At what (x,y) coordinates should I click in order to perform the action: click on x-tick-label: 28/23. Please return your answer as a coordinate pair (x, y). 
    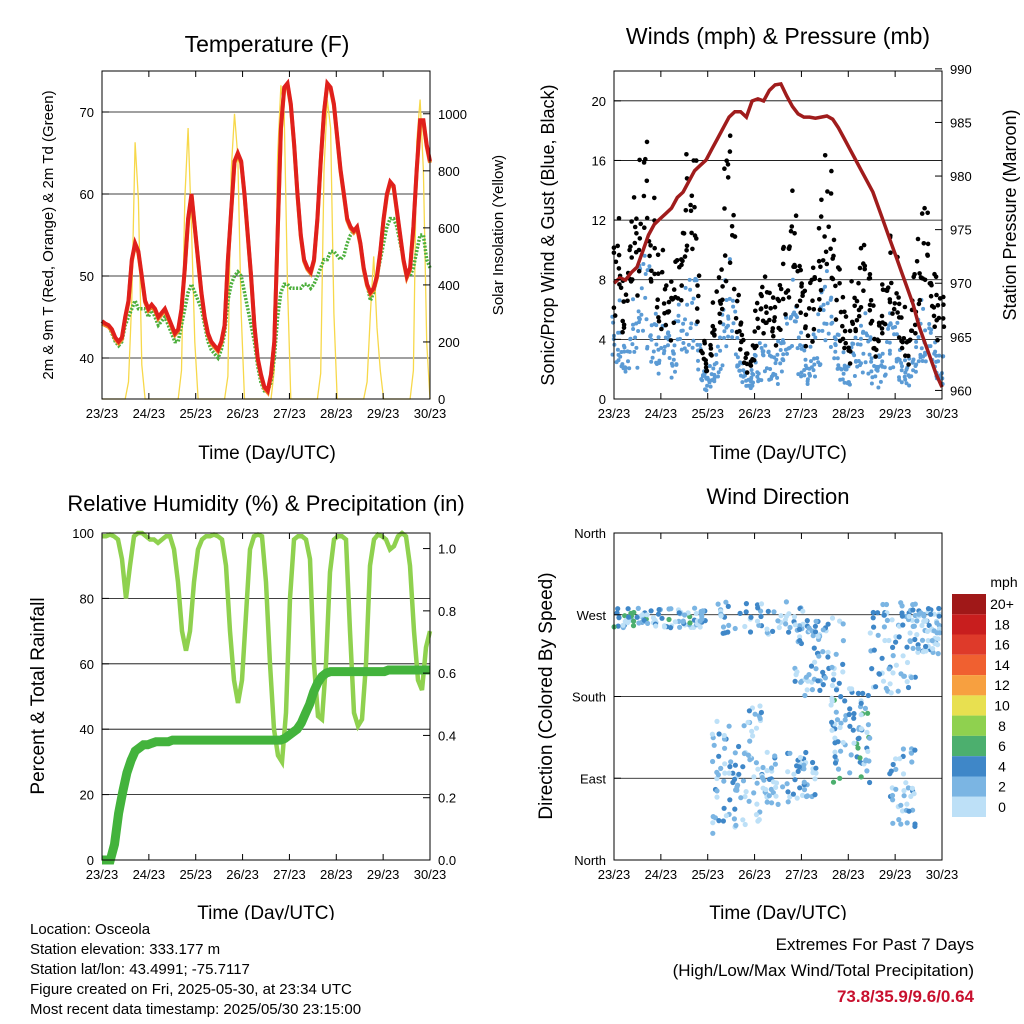
    Looking at the image, I should click on (336, 413).